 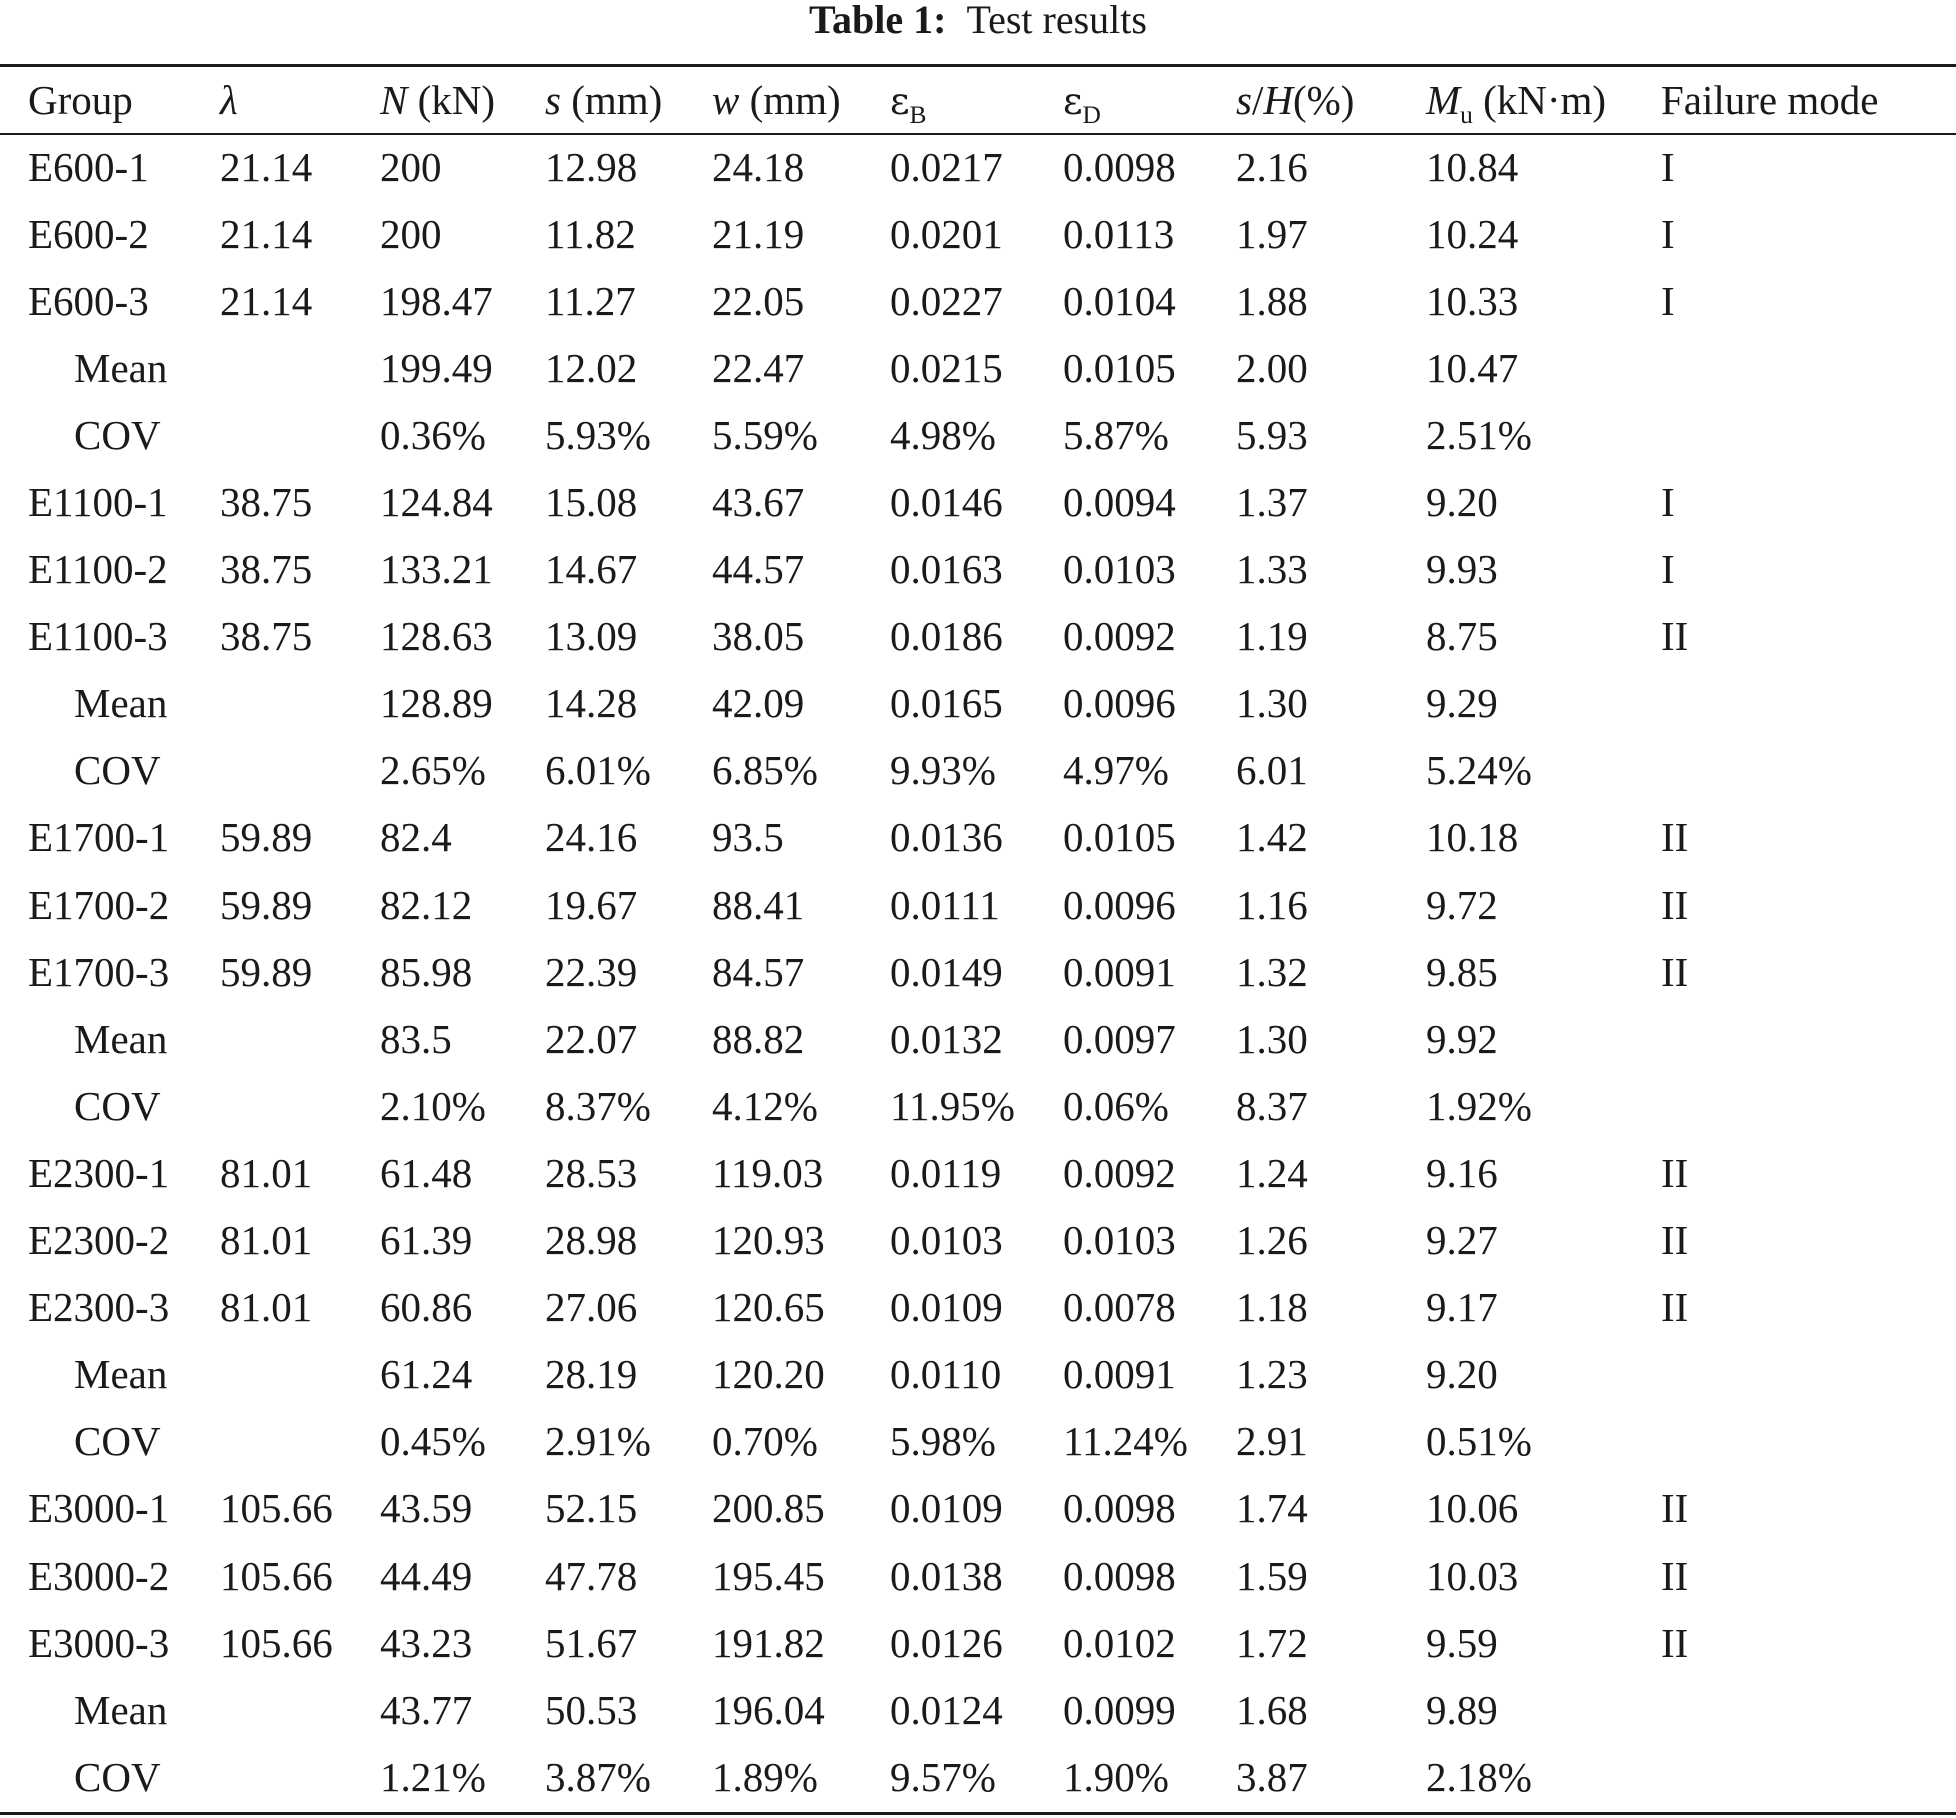 I want to click on cell-eps-b: 5.98%, so click(x=943, y=1441).